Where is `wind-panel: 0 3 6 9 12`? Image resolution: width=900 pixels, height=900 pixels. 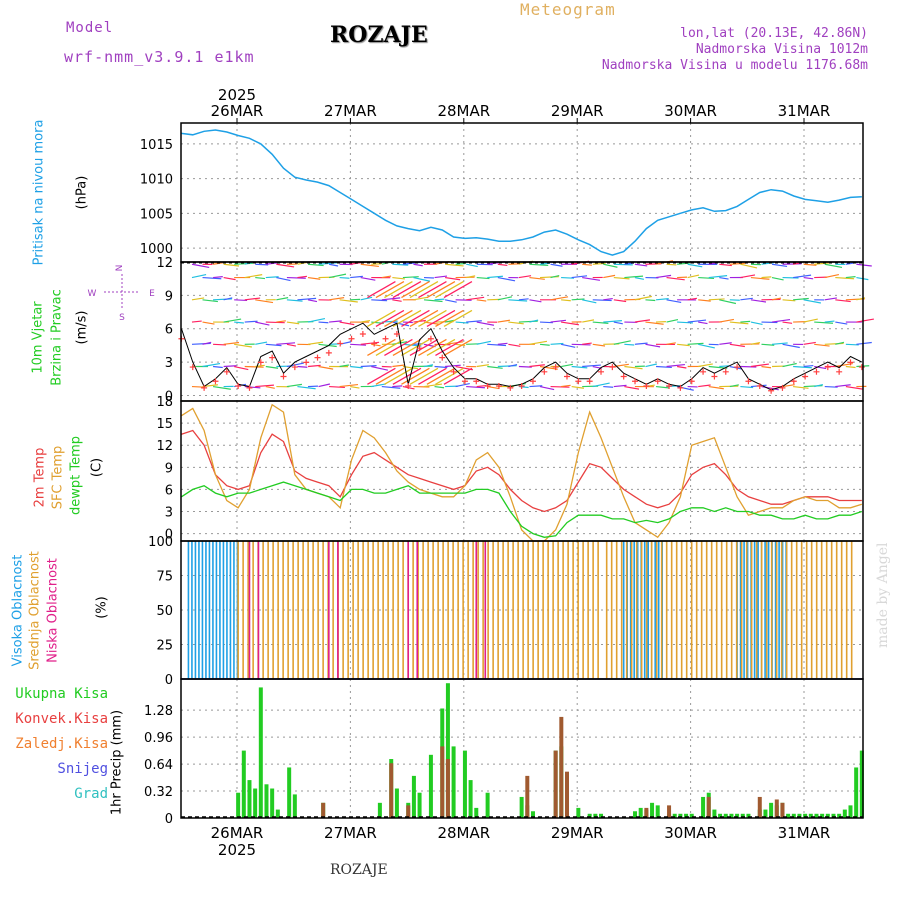 wind-panel: 0 3 6 9 12 is located at coordinates (515, 330).